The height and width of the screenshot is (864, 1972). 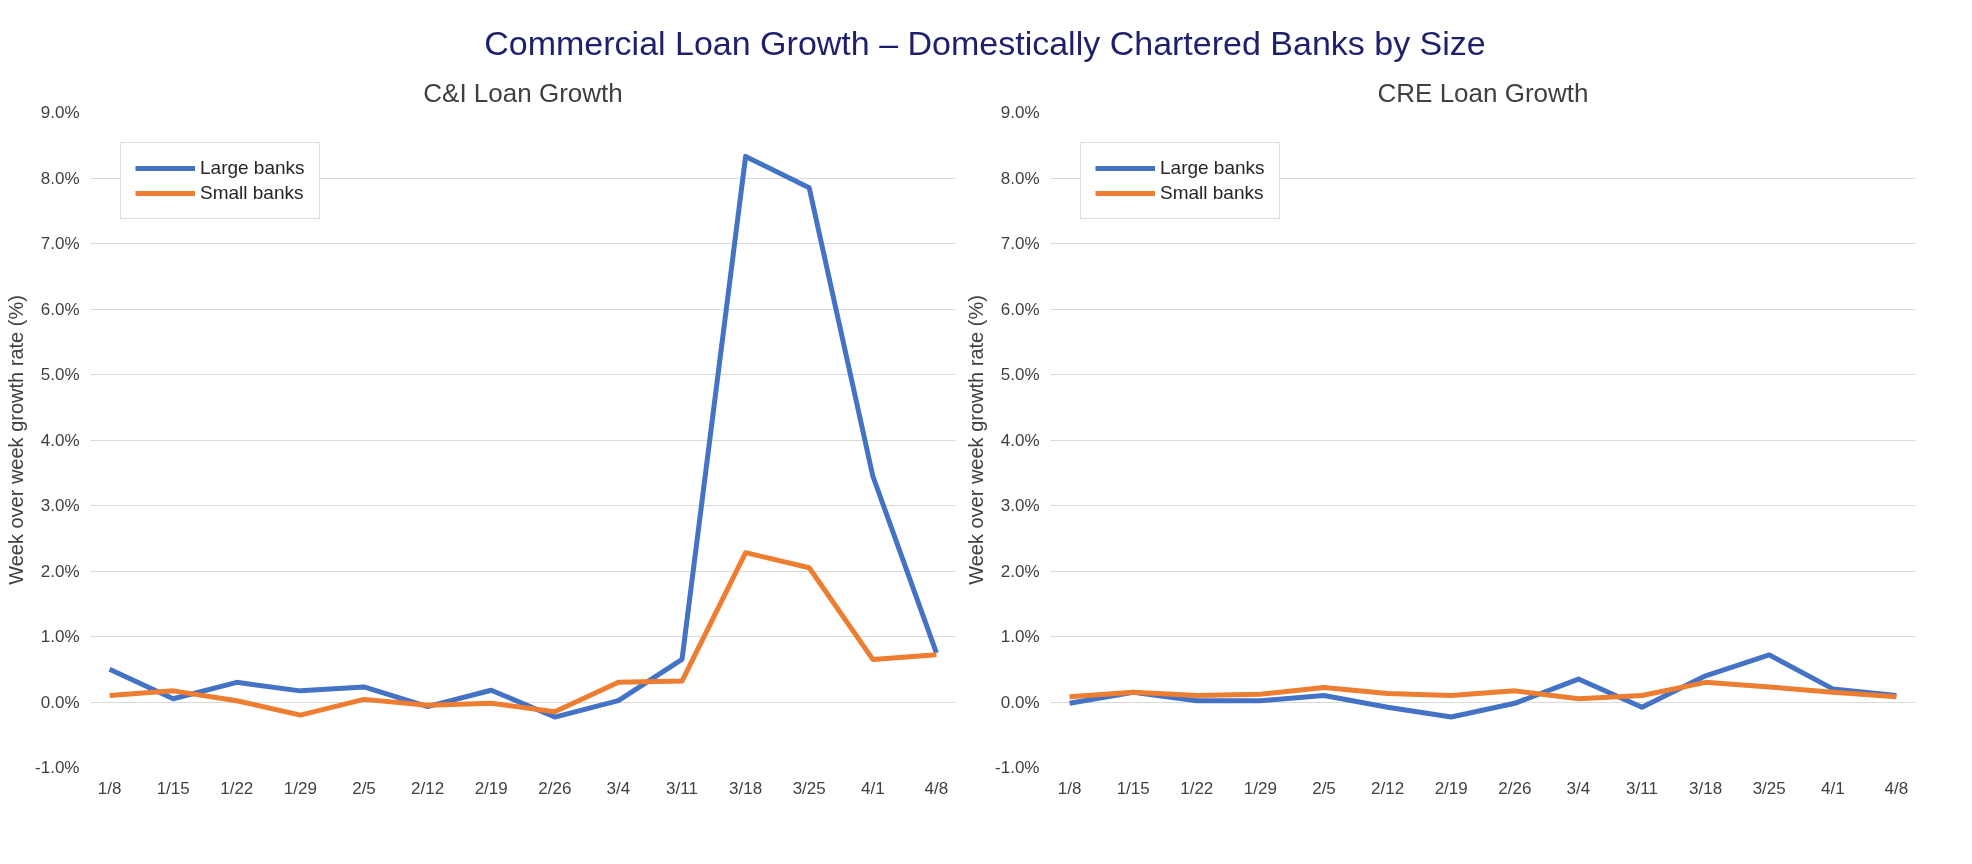 What do you see at coordinates (985, 43) in the screenshot?
I see `chart-title: Commercial Loan Growth – Domestically Chartered Banks by Size` at bounding box center [985, 43].